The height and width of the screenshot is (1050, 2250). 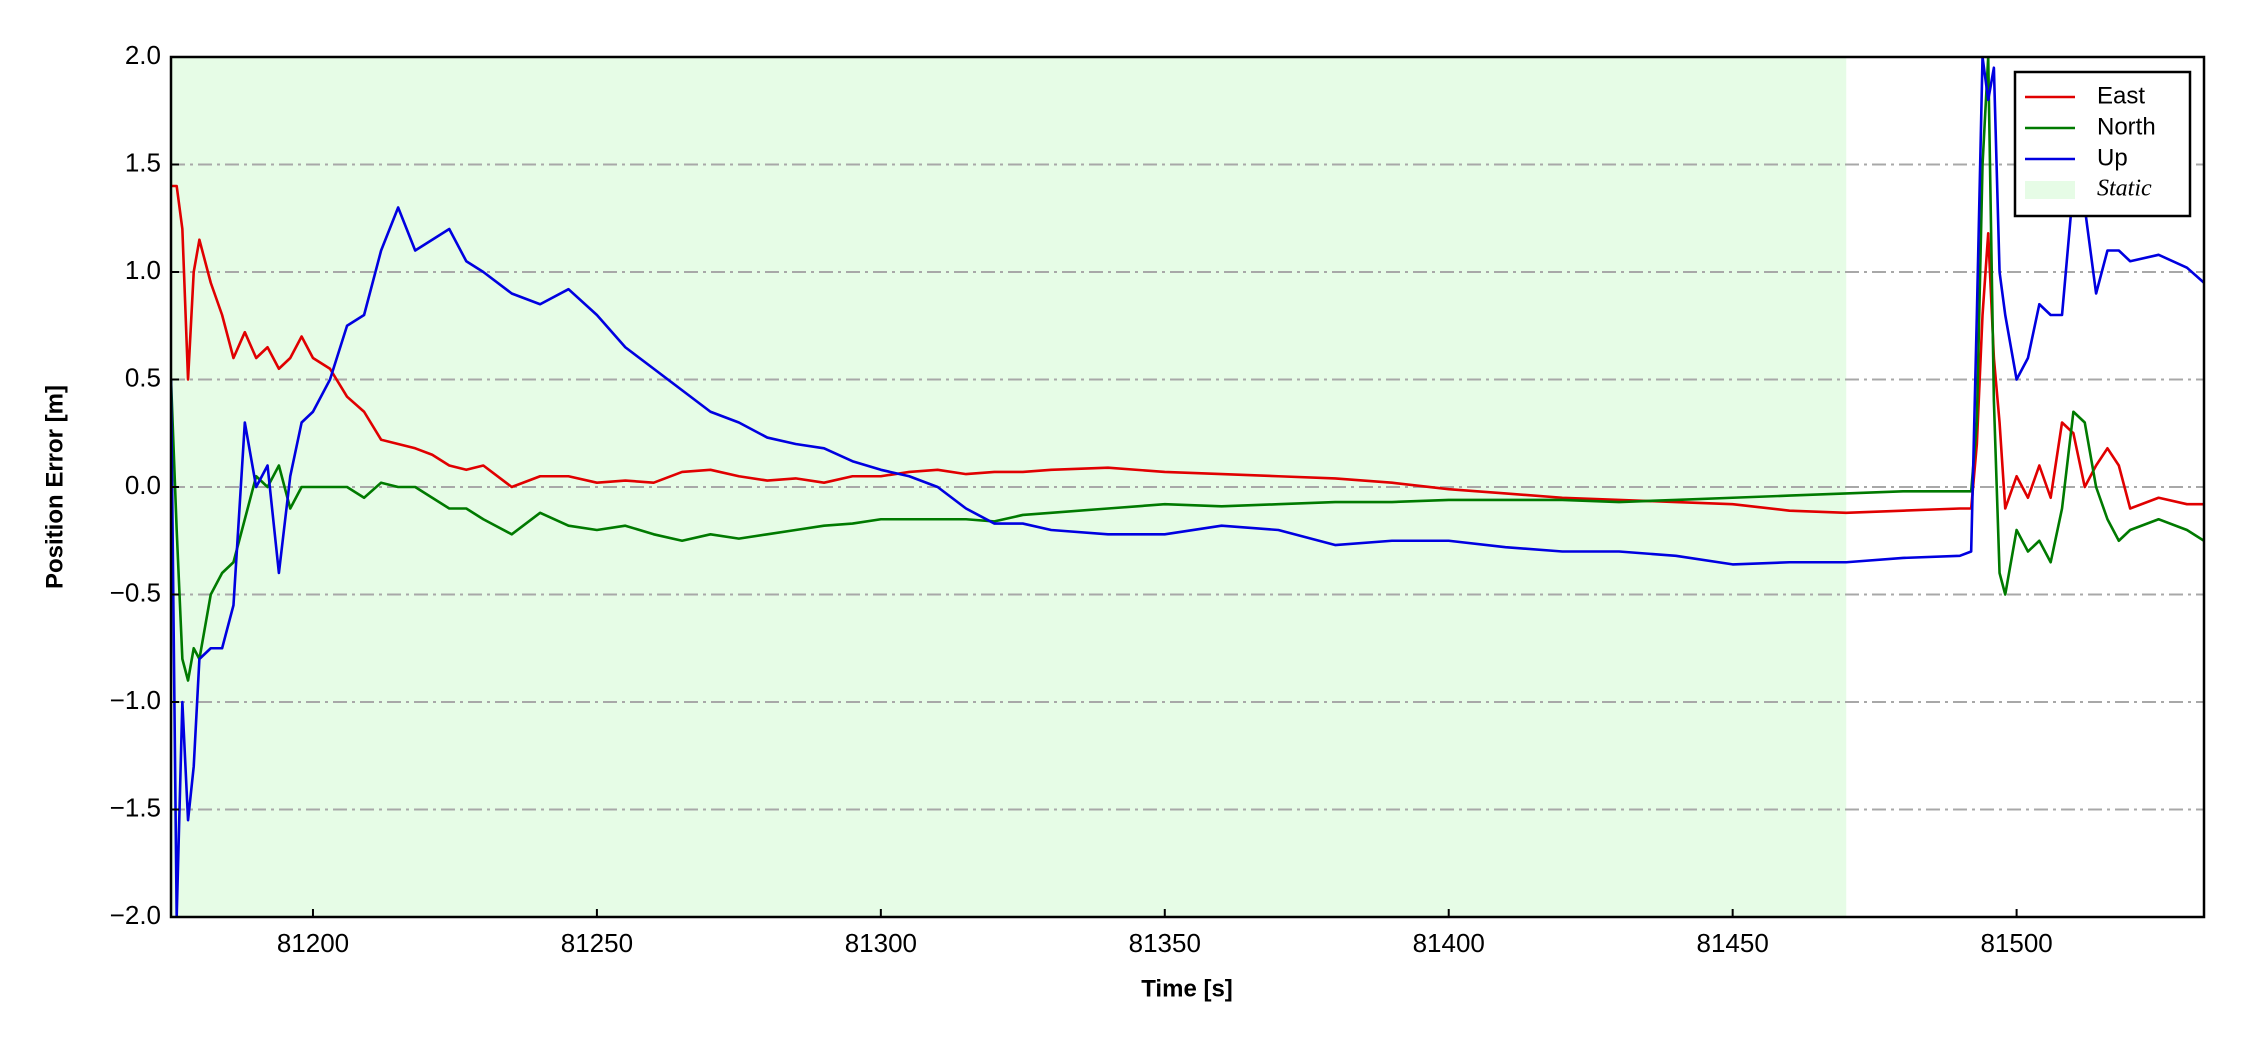 I want to click on legend-label: East, so click(x=2121, y=95).